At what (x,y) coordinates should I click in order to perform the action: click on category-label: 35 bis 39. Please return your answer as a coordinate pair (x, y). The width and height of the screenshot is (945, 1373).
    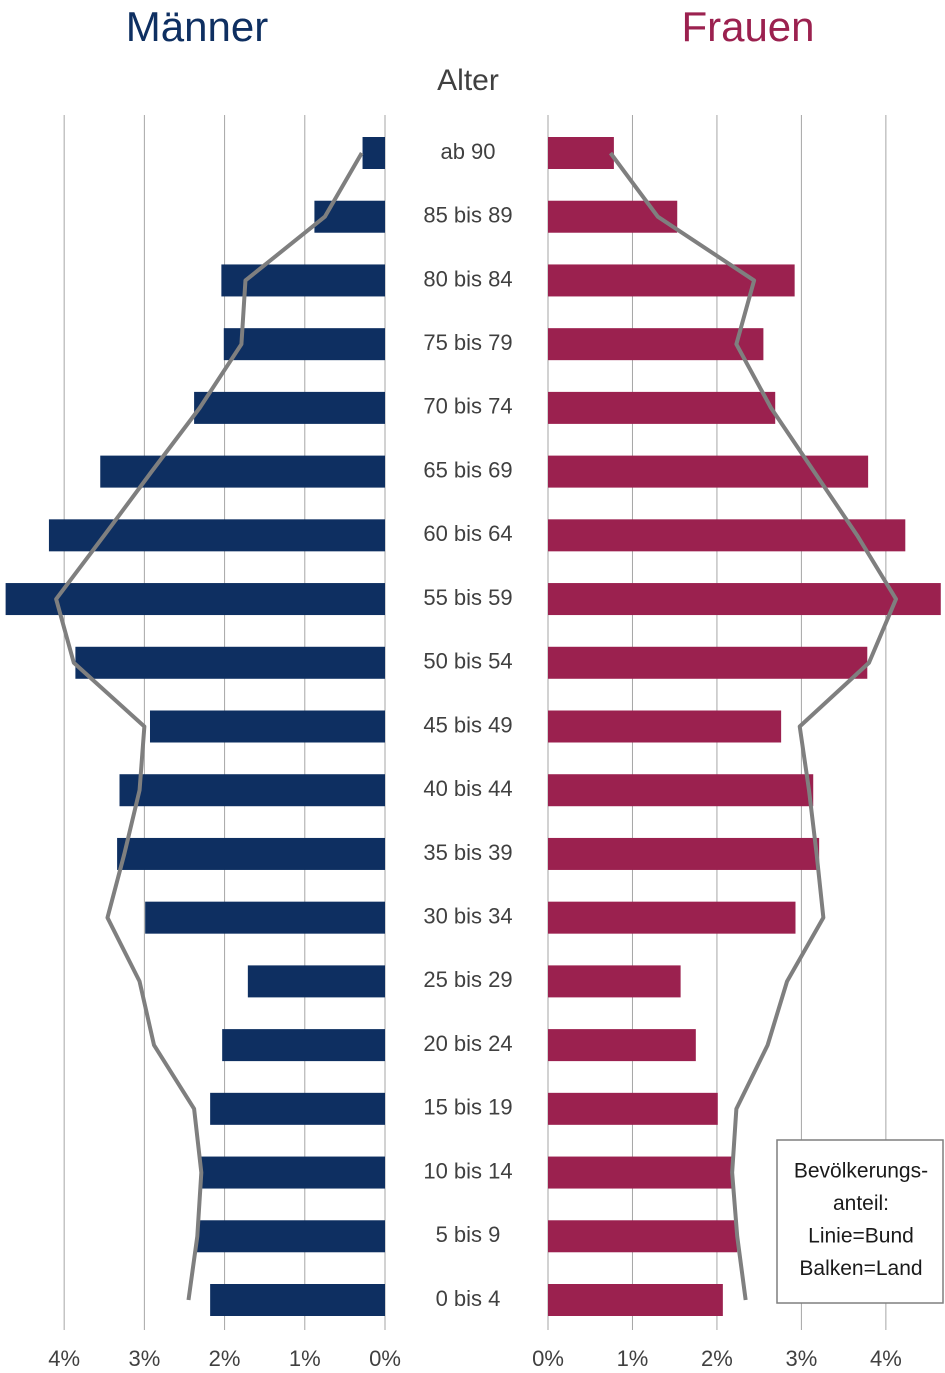
    Looking at the image, I should click on (467, 852).